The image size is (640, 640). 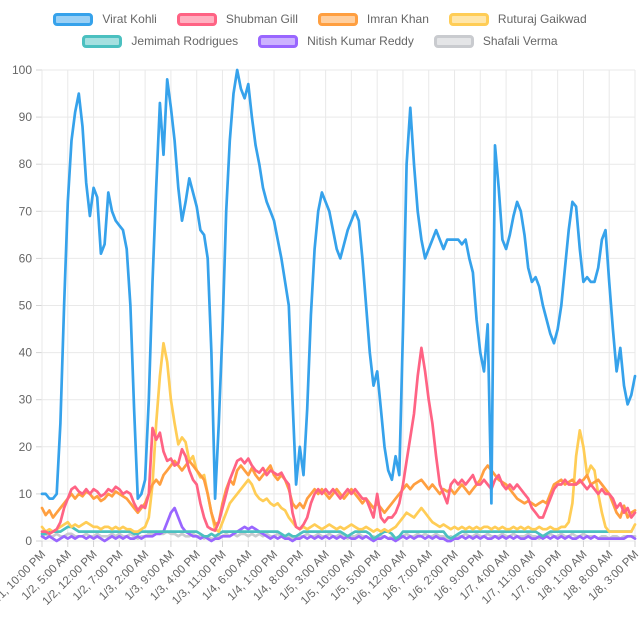 I want to click on legend-item-shafali-verma: Shafali Verma, so click(x=495, y=41).